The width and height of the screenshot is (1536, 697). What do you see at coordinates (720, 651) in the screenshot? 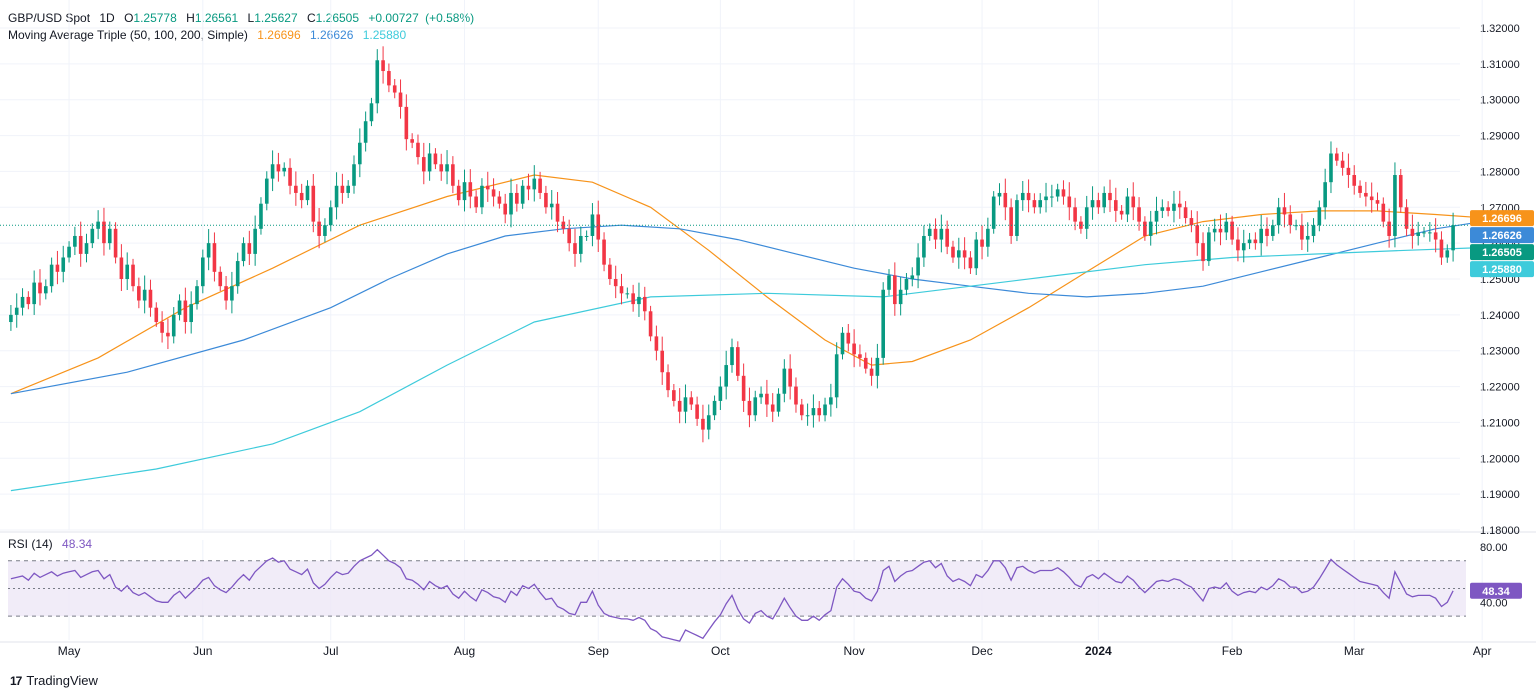
I see `date-tick-label: Oct` at bounding box center [720, 651].